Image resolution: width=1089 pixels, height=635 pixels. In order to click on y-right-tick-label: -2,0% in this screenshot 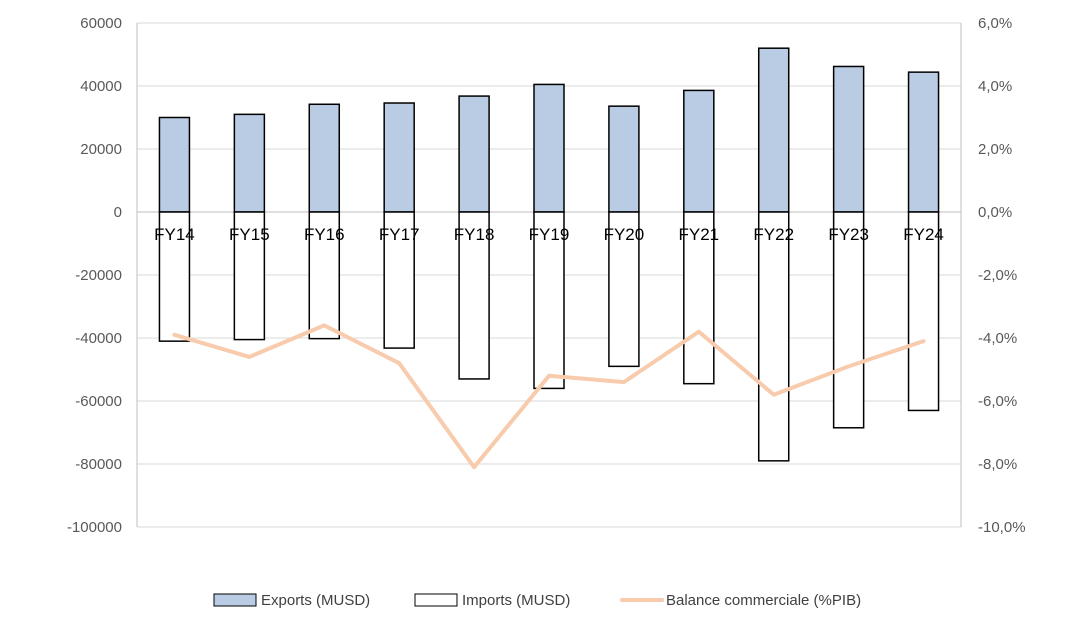, I will do `click(997, 275)`.